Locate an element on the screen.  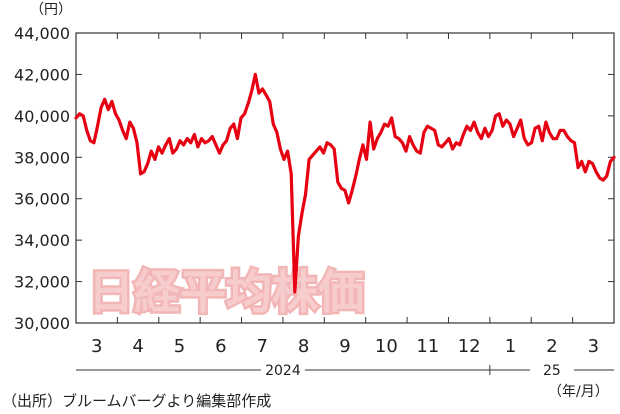
watermark-outline: 日経平均株価 is located at coordinates (226, 292).